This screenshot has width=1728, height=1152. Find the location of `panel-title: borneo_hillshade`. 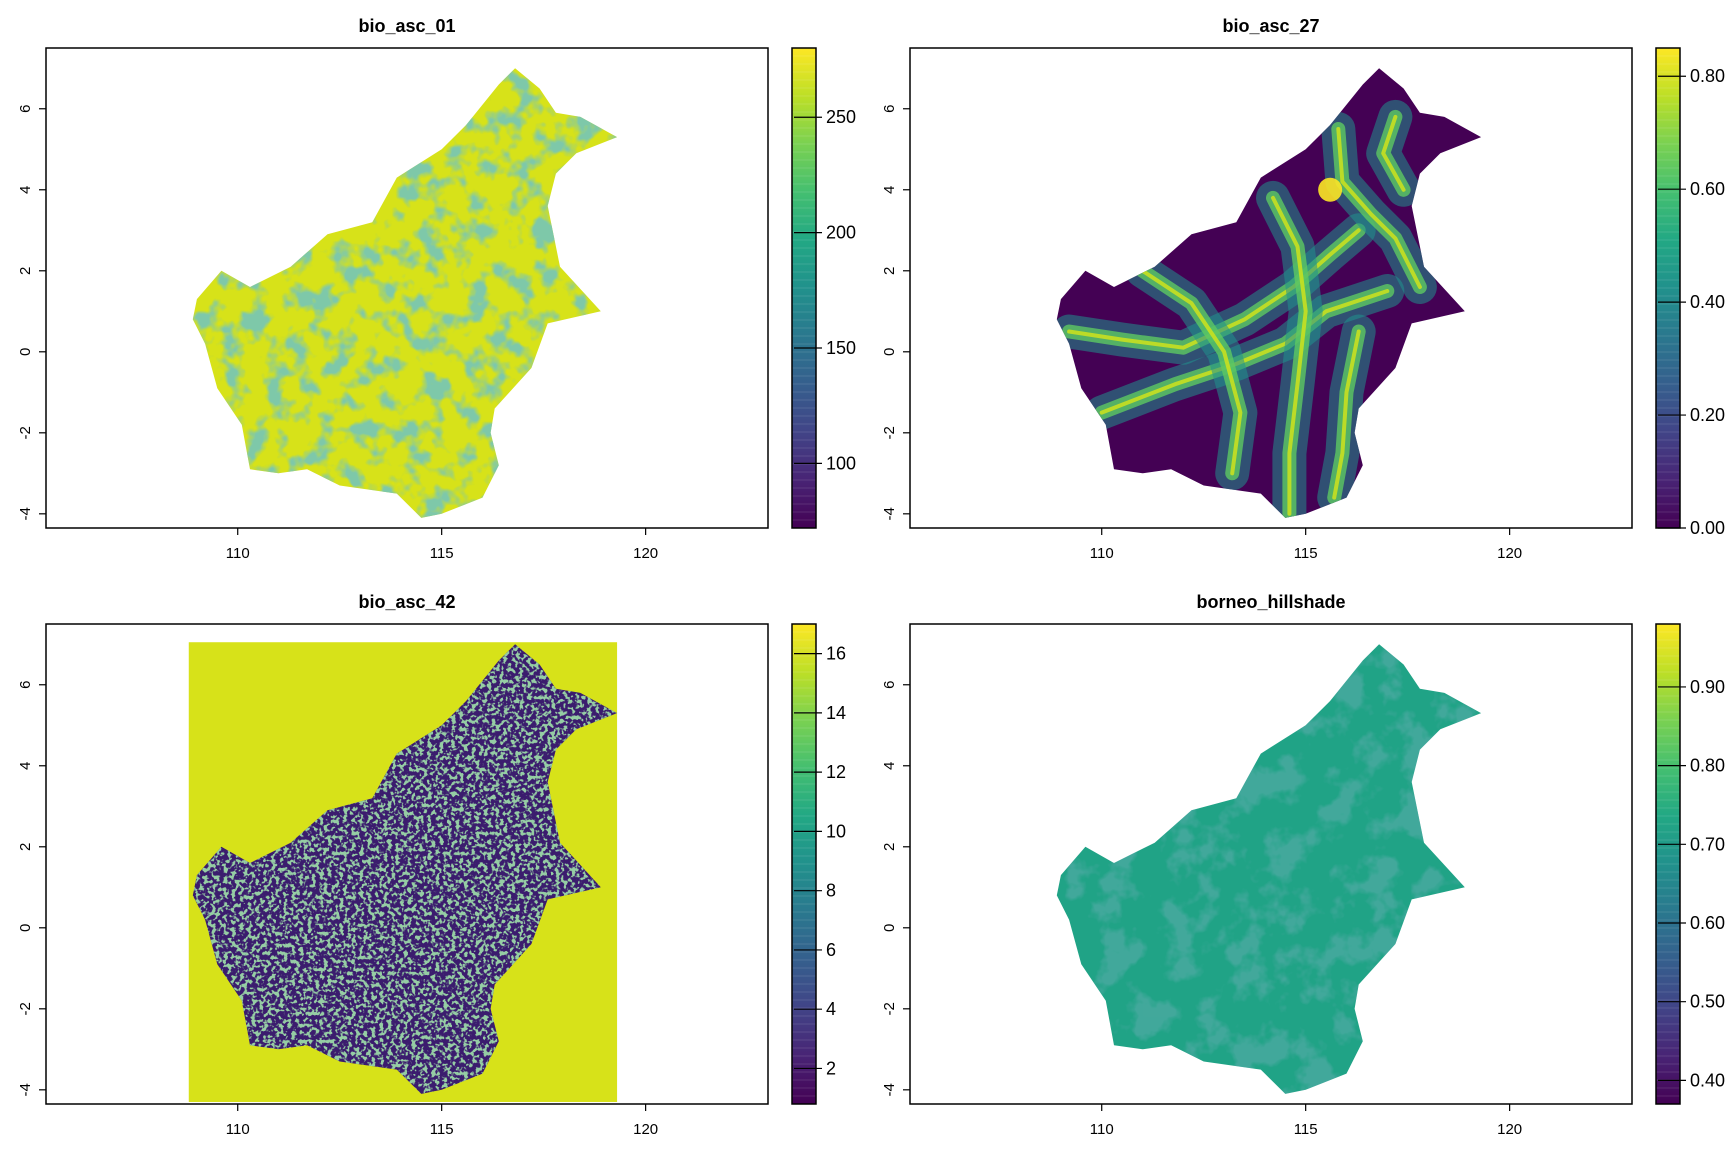

panel-title: borneo_hillshade is located at coordinates (1270, 602).